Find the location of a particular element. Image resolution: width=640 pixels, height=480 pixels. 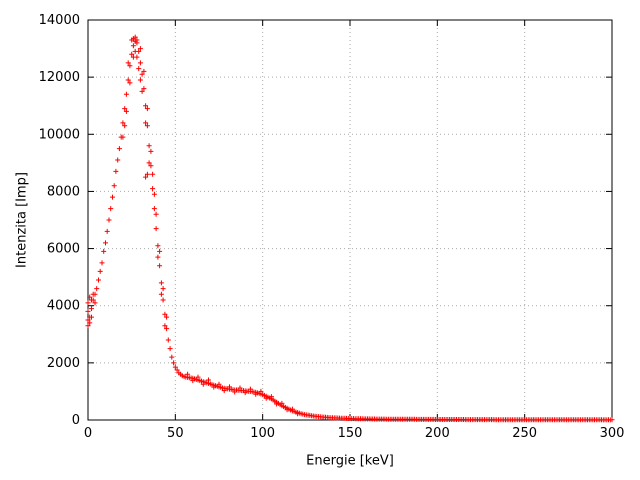

x-tick-label: 300 is located at coordinates (612, 433).